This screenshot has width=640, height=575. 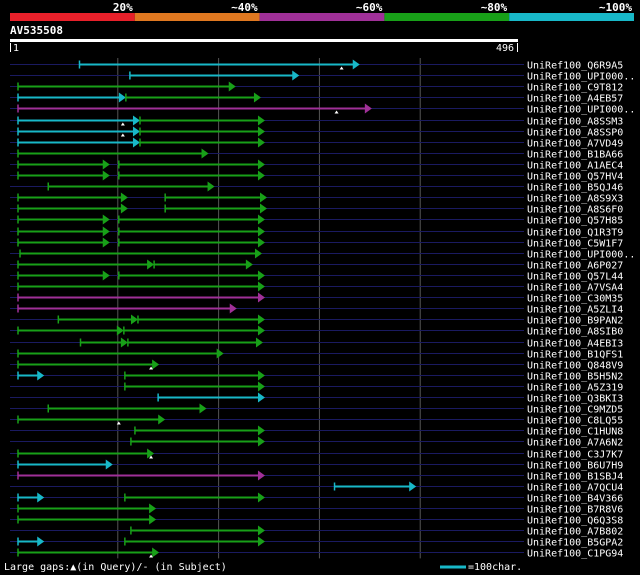 I want to click on hit-row: UniRef100_A8S6F0, so click(x=316, y=209).